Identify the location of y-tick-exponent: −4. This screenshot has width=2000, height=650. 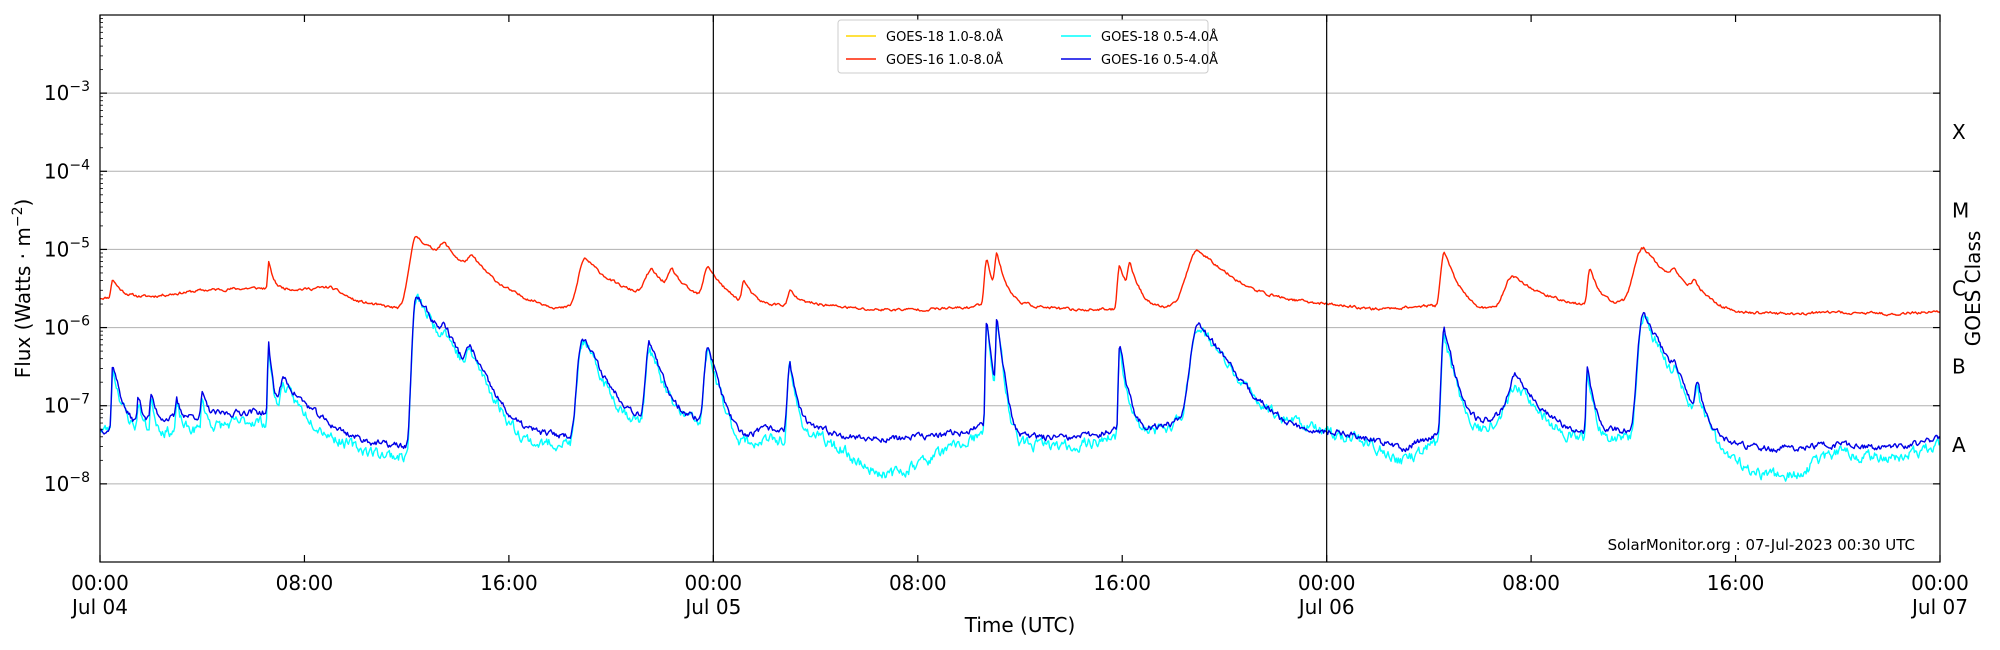
(79, 165).